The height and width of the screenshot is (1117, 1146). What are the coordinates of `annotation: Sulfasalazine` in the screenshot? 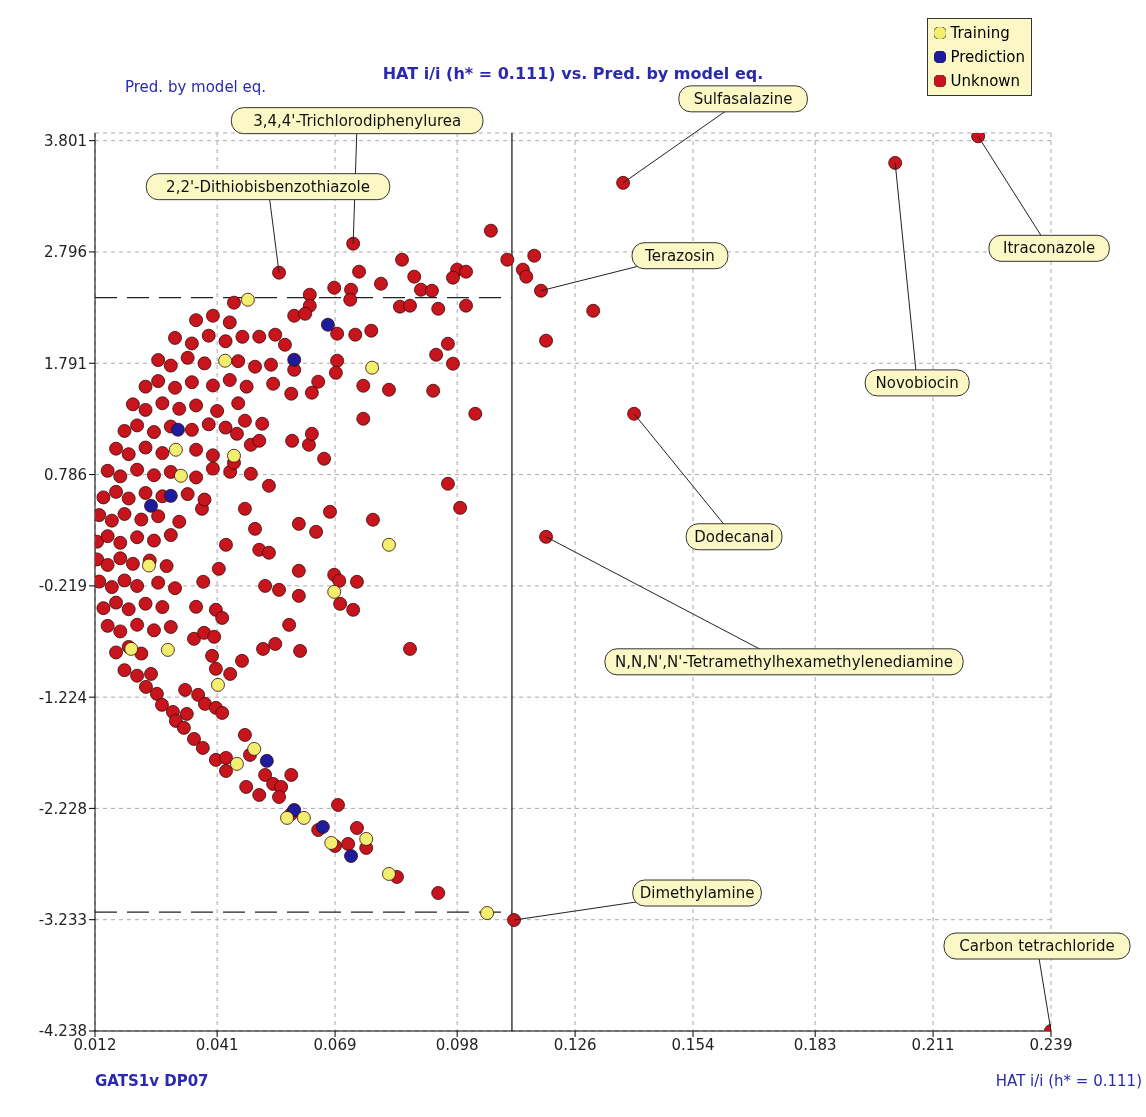 It's located at (743, 98).